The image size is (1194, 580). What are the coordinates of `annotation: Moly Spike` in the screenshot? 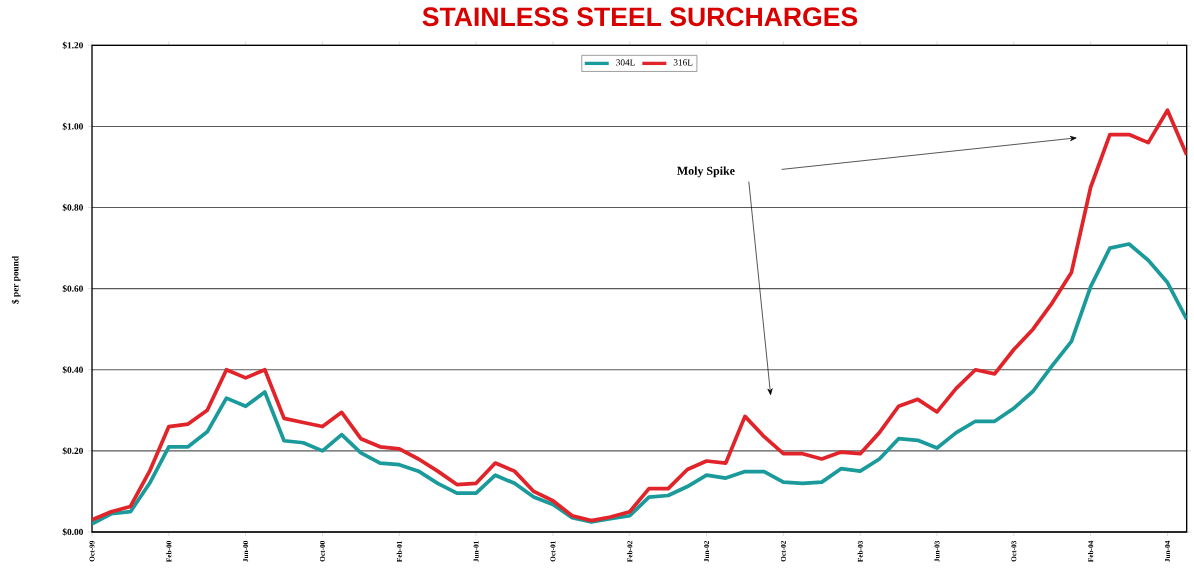 It's located at (706, 172).